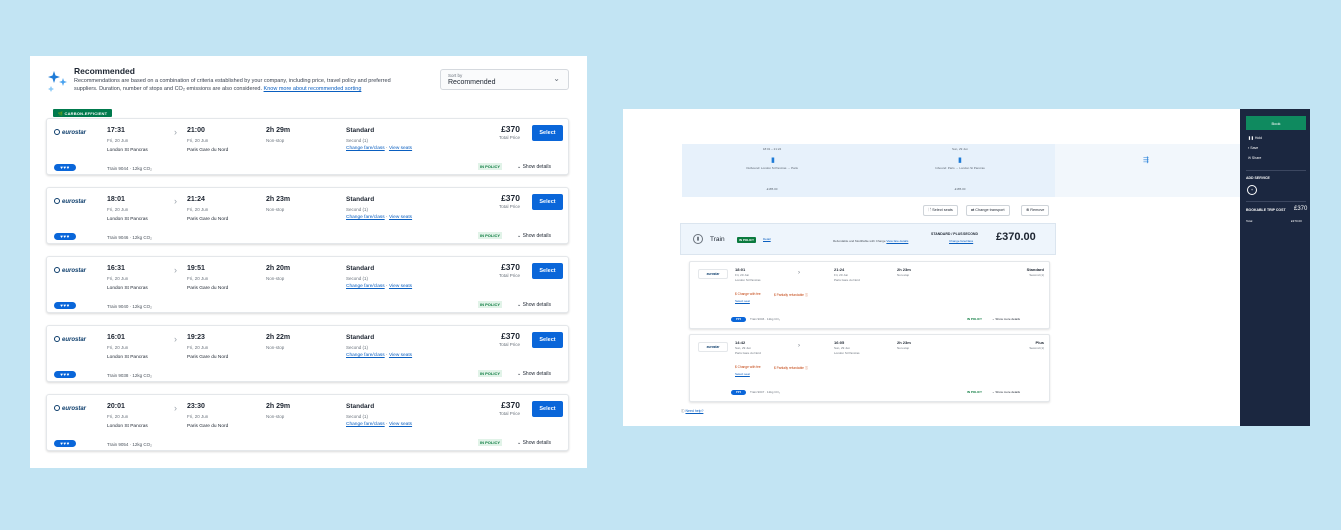 The width and height of the screenshot is (1341, 530). I want to click on summary-price: £370.00, so click(1016, 237).